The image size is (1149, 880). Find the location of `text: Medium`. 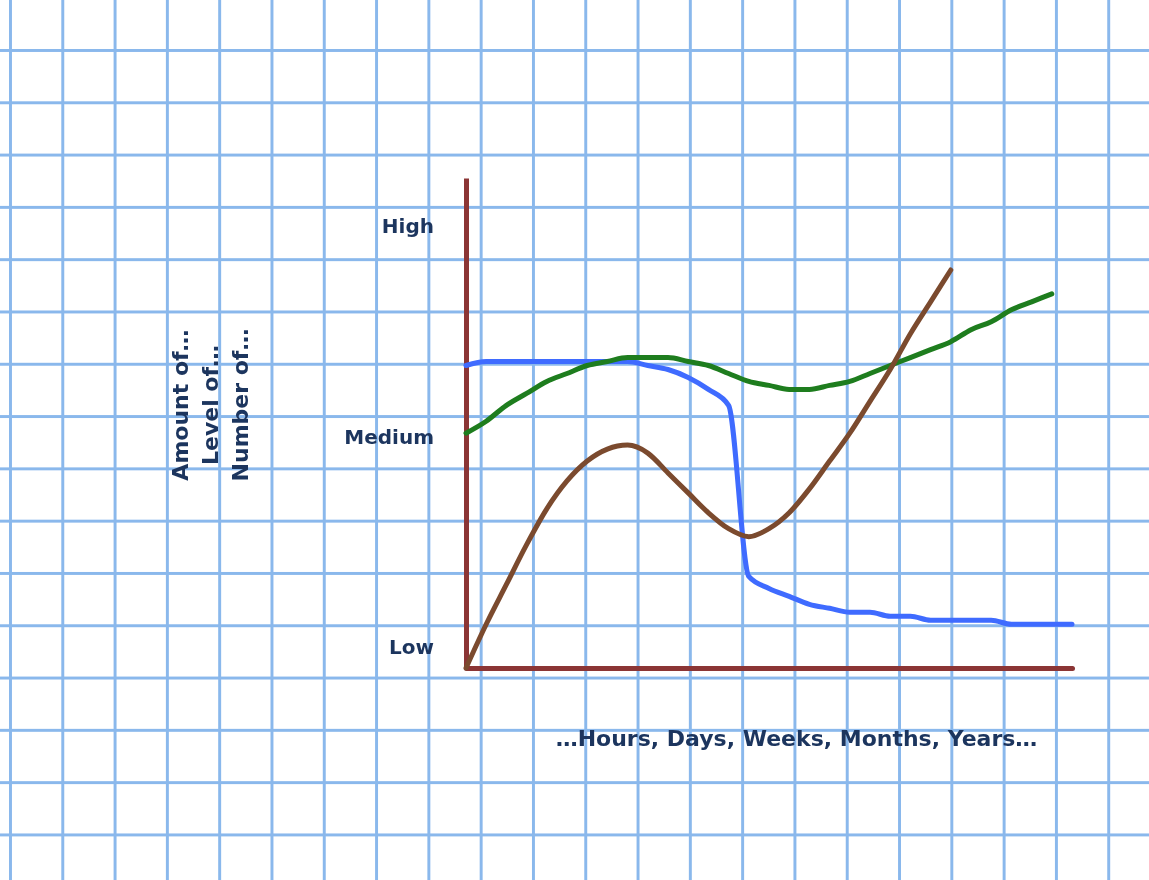

text: Medium is located at coordinates (389, 436).